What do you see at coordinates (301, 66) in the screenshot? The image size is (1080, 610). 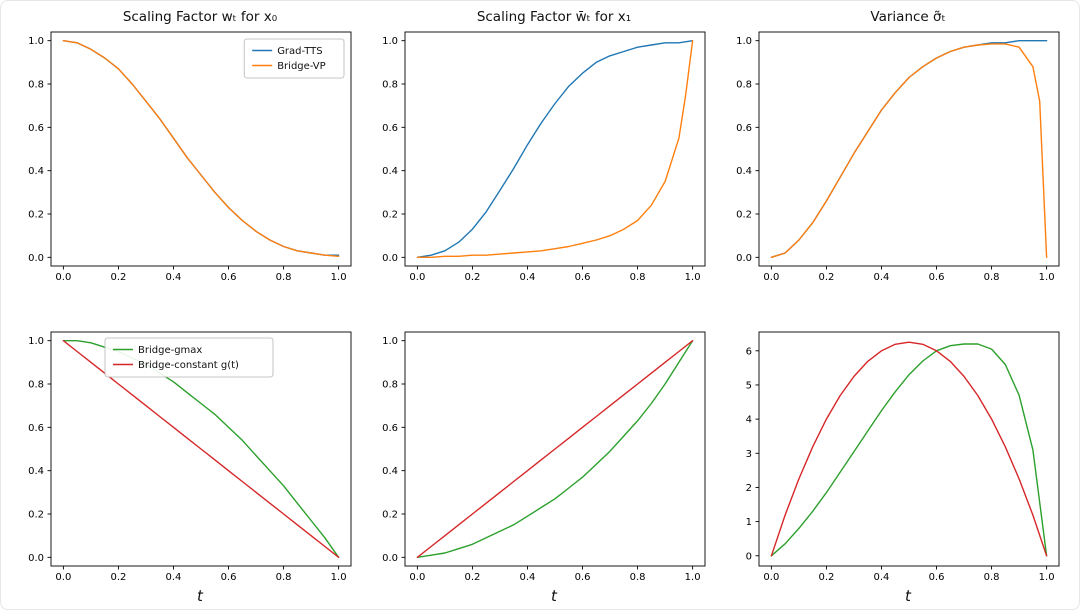 I see `legend-label: Bridge-VP` at bounding box center [301, 66].